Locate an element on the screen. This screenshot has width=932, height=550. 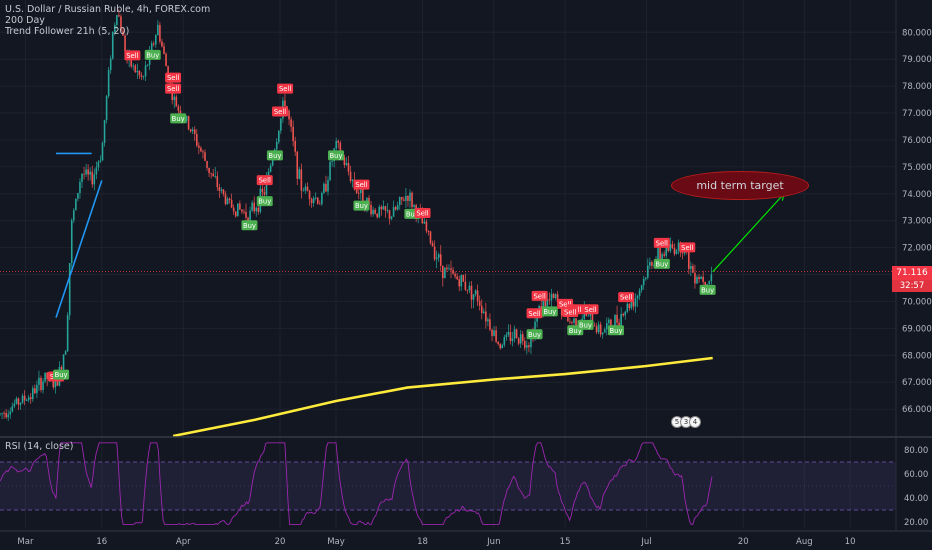
y-tick-label: 66.000 is located at coordinates (917, 410).